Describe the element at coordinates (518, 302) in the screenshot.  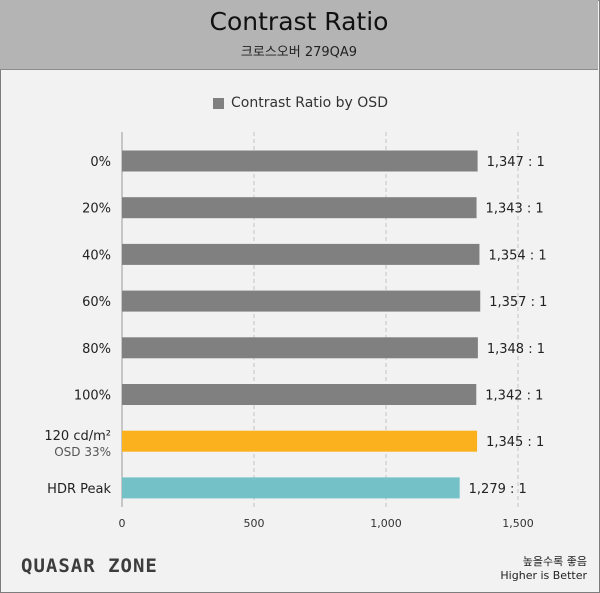
I see `data-label: 1,357 : 1` at that location.